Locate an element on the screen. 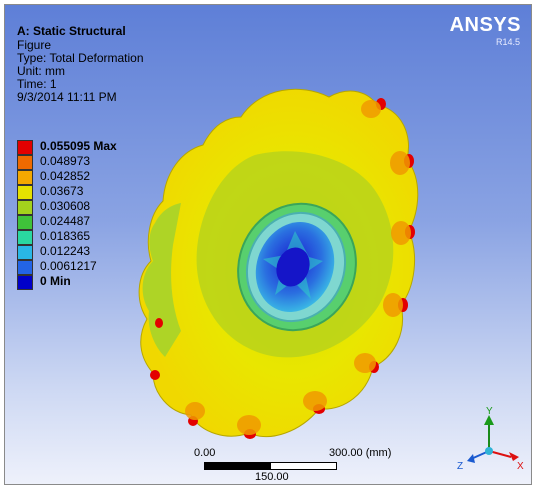  timestamp: 9/3/2014 11:11 PM is located at coordinates (67, 97).